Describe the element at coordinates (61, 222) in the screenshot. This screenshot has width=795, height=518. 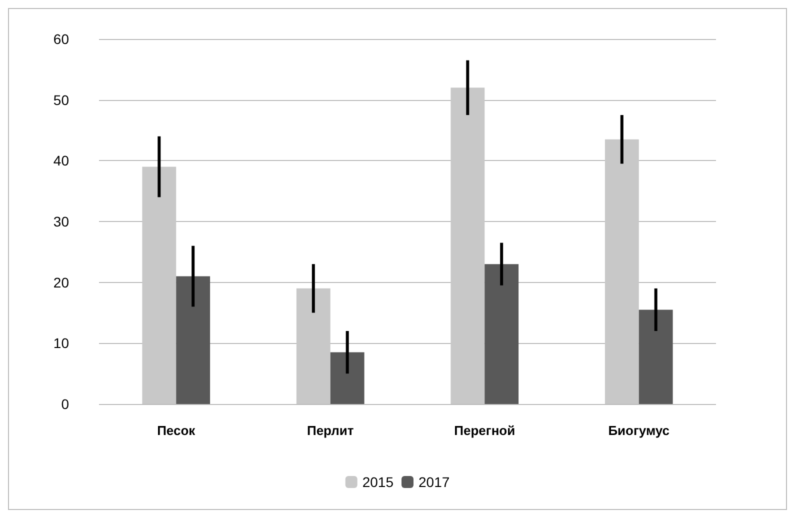
I see `y-tick-label: 30` at that location.